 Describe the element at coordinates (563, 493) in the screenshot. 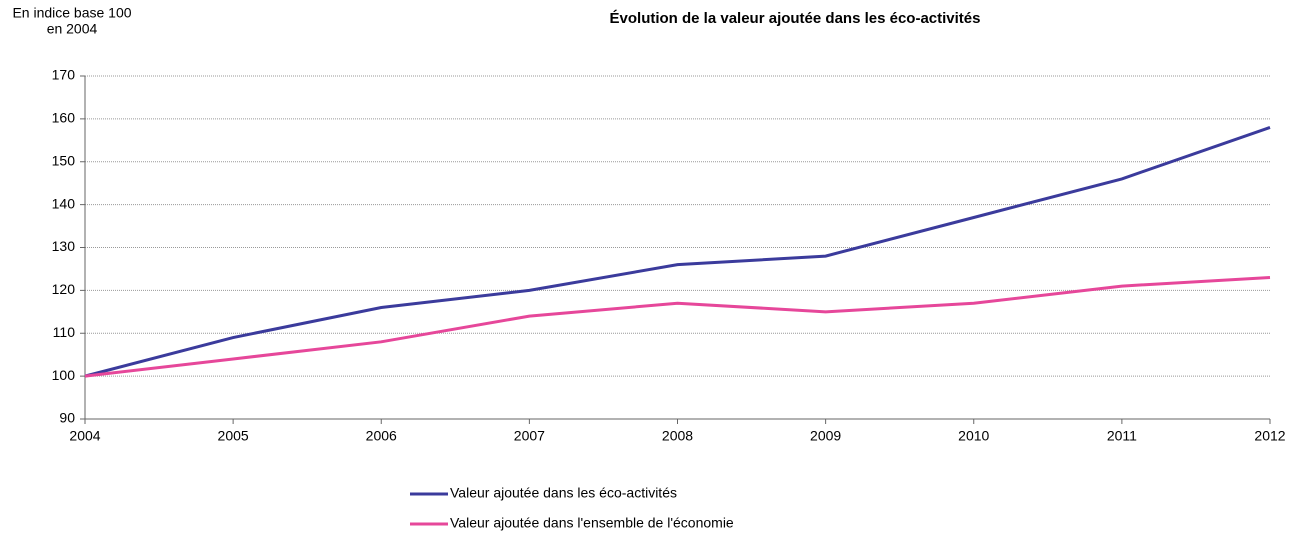

I see `legend-label: Valeur ajoutée dans les éco-activités` at that location.